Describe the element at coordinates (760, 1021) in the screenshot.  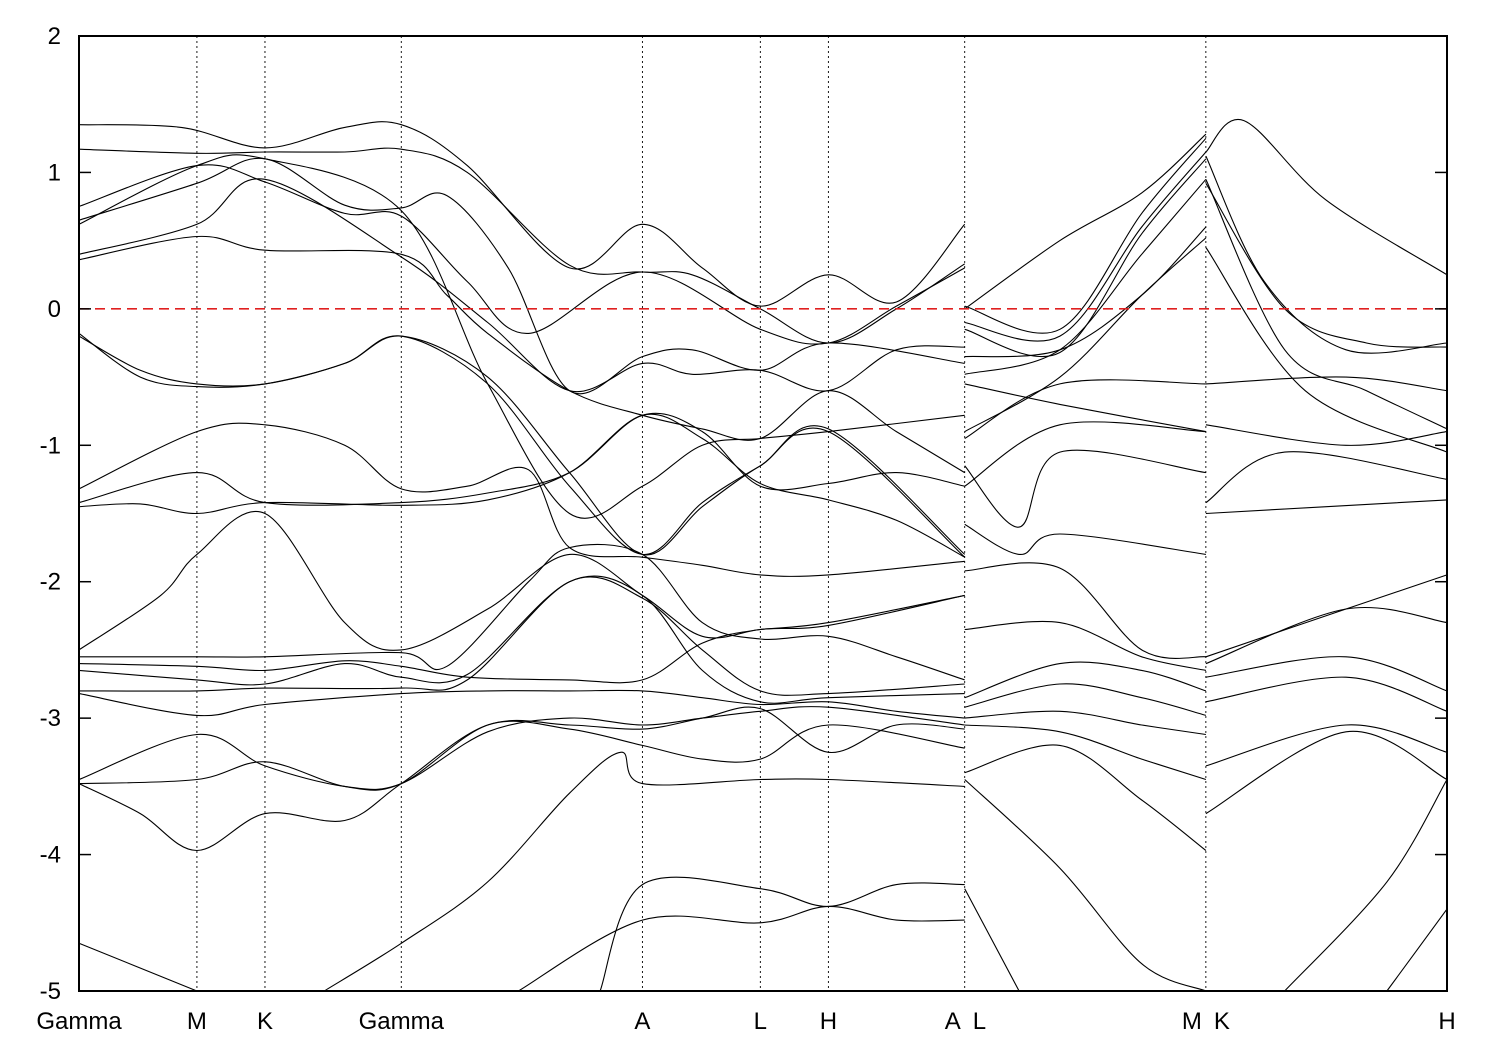
I see `x-tick-label-5: L` at that location.